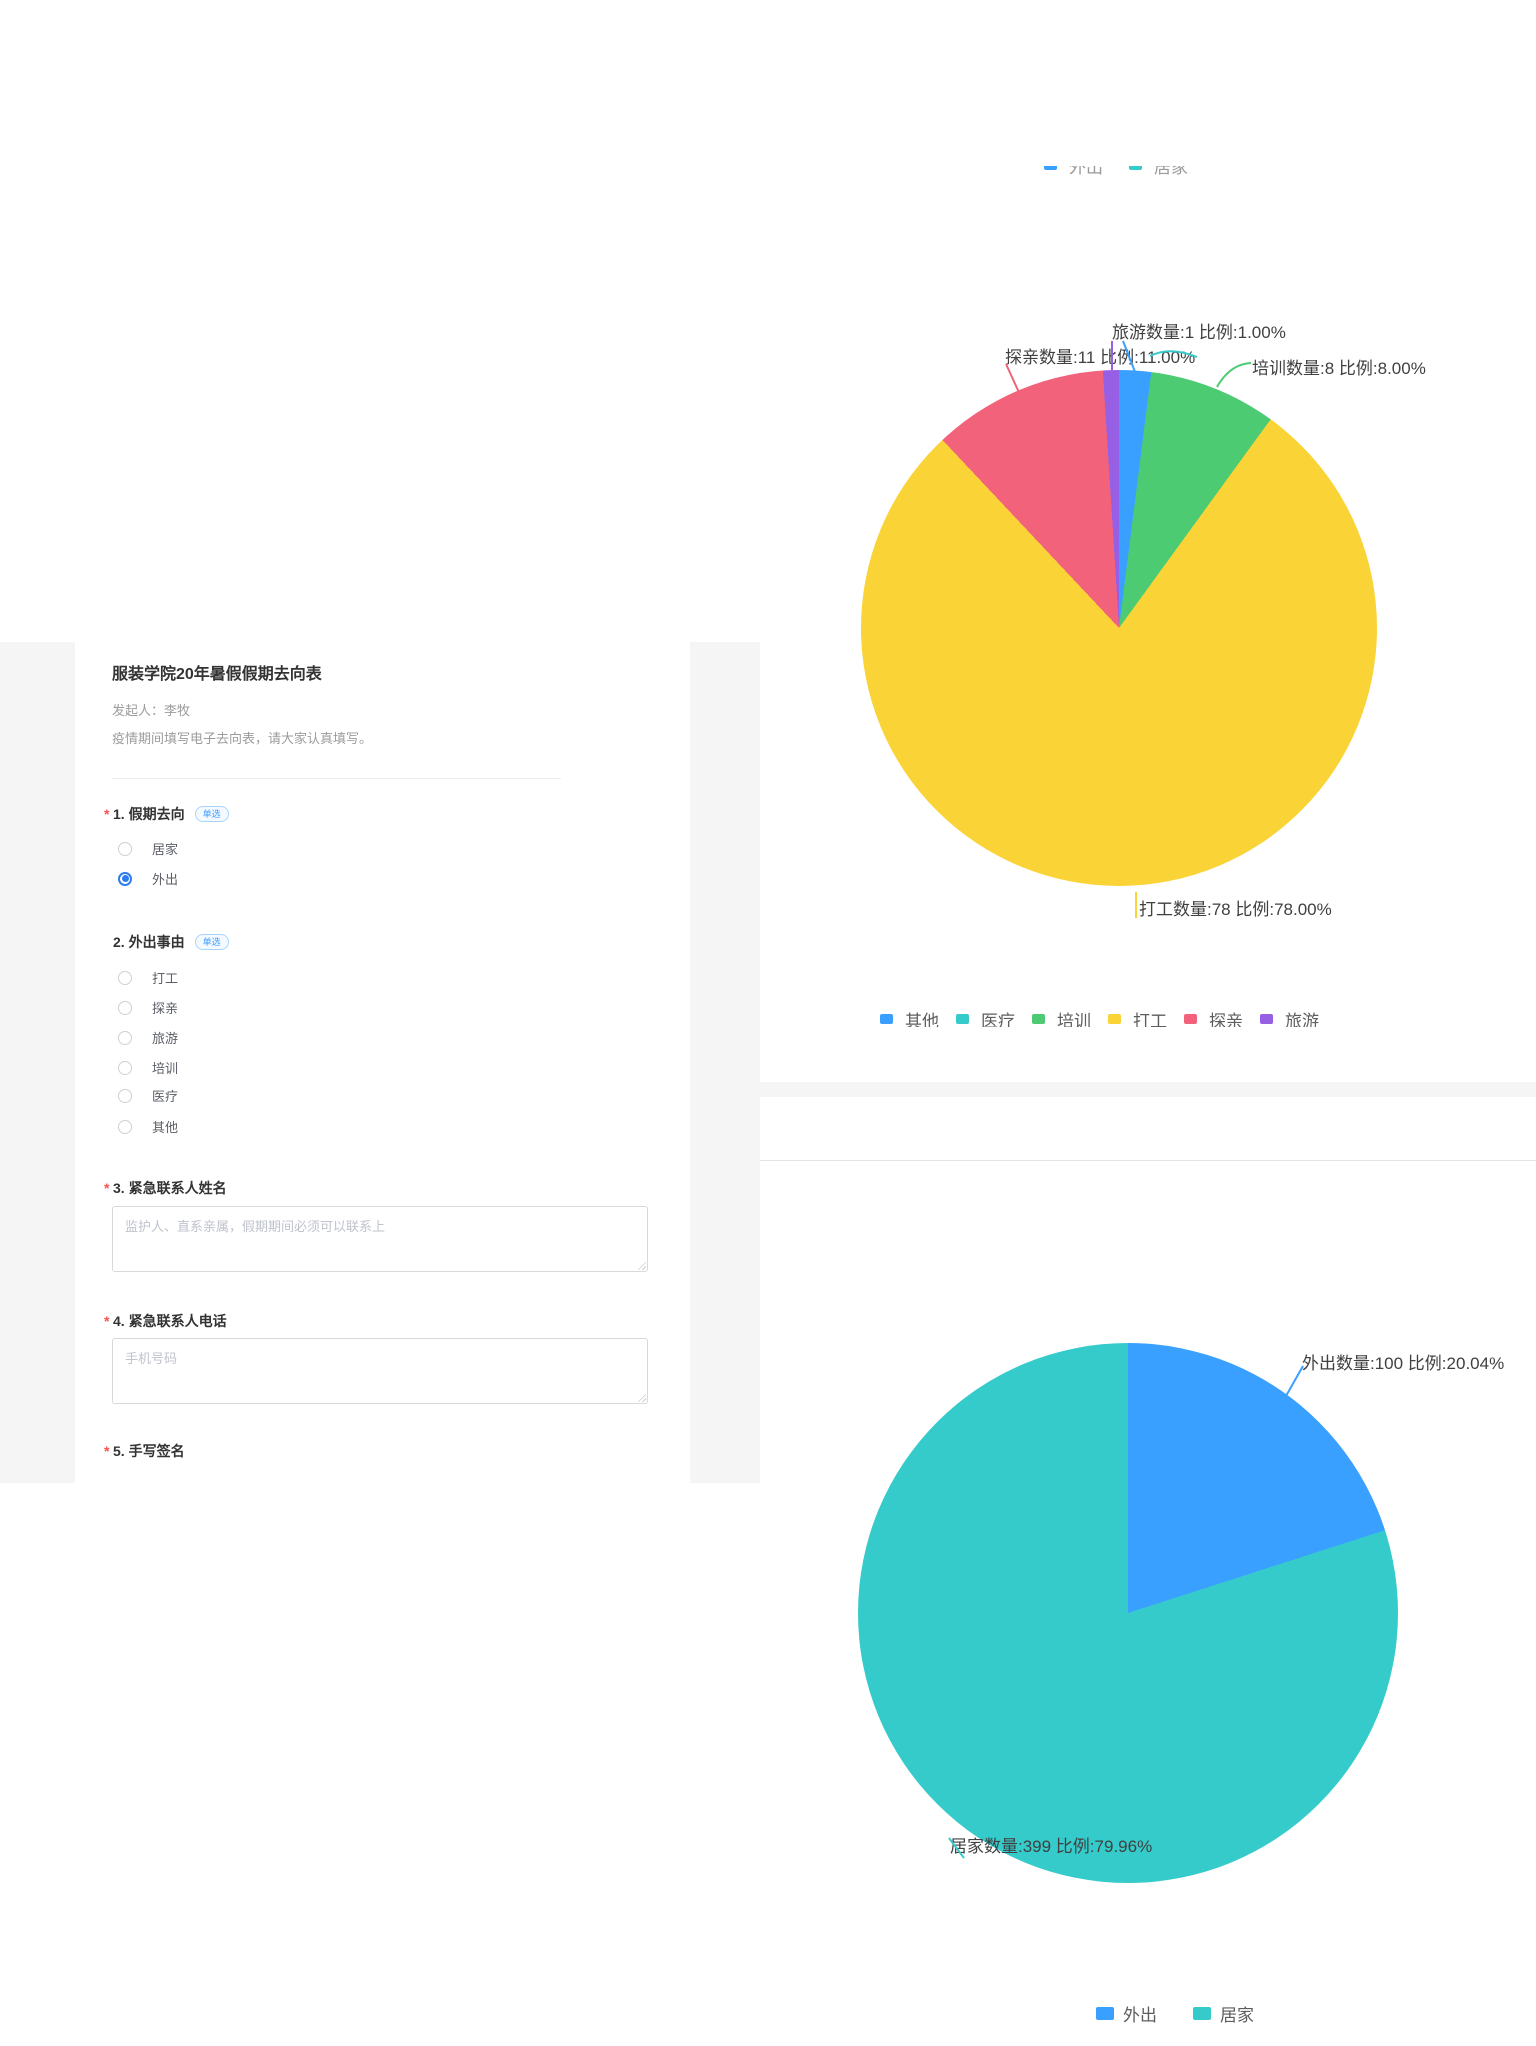  I want to click on chart2-legend: 外出 居家, so click(1175, 2013).